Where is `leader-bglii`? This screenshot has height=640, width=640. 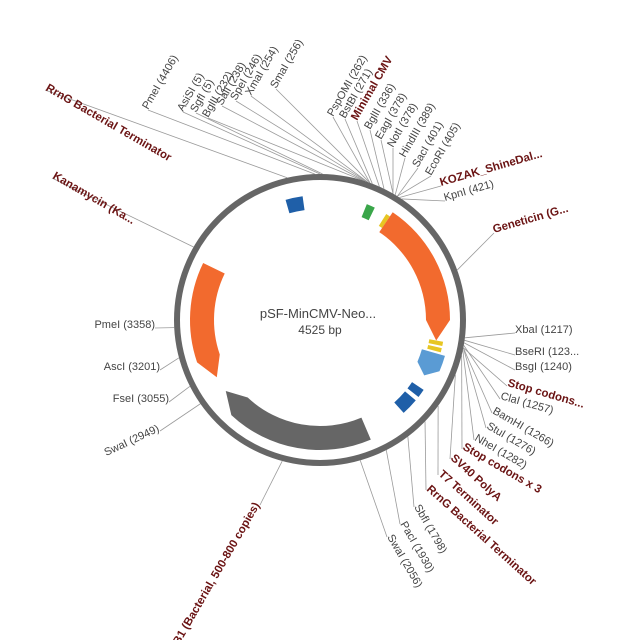
leader-bglii is located at coordinates (285, 149).